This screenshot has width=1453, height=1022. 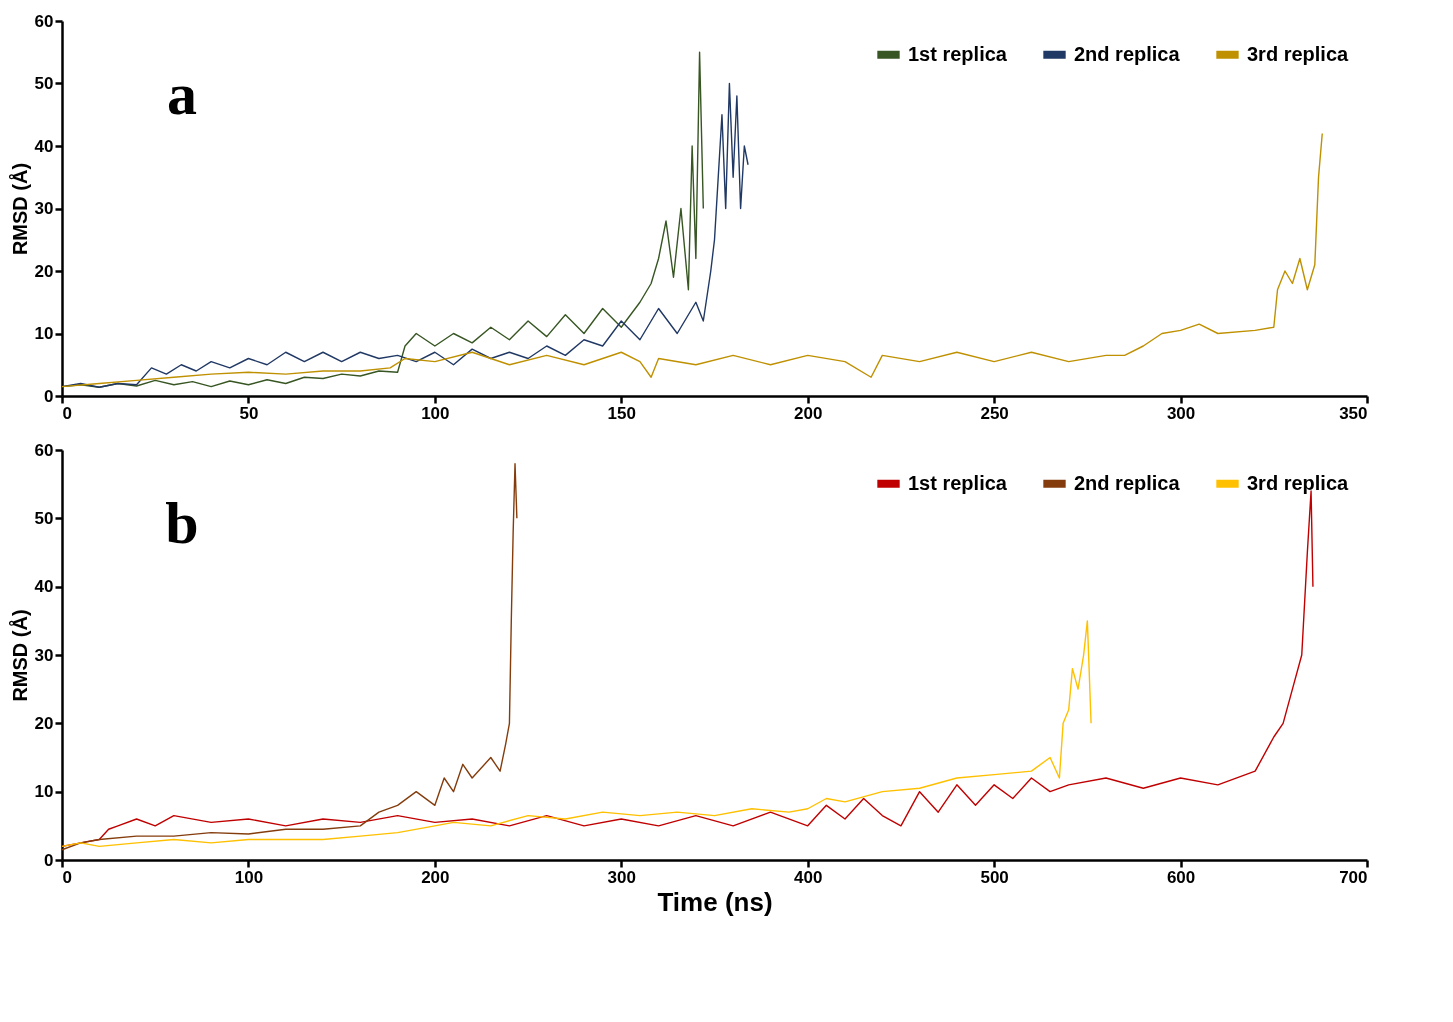 I want to click on annotation: a, so click(x=182, y=94).